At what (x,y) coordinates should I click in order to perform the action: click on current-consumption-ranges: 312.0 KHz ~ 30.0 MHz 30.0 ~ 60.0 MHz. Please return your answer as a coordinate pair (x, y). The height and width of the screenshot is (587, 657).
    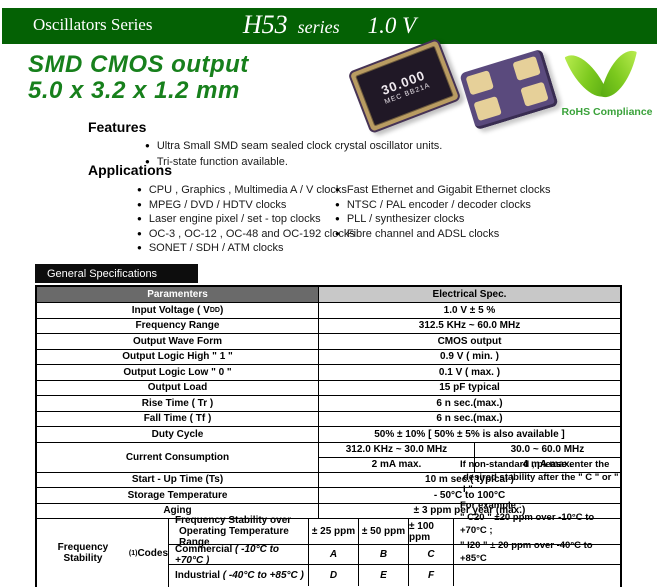
    Looking at the image, I should click on (469, 450).